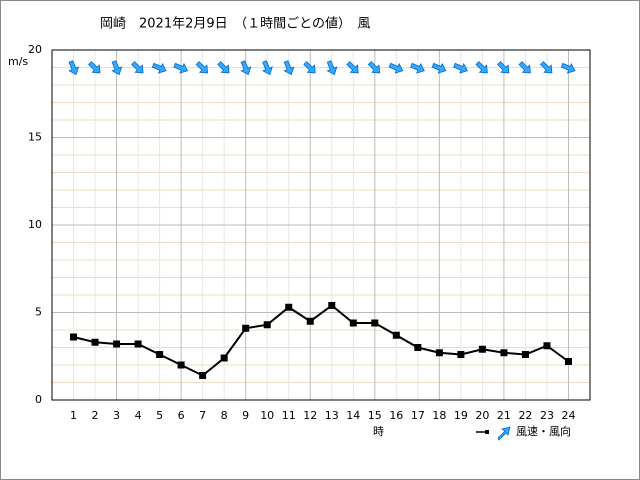  Describe the element at coordinates (35, 49) in the screenshot. I see `y-tick-label: 20` at that location.